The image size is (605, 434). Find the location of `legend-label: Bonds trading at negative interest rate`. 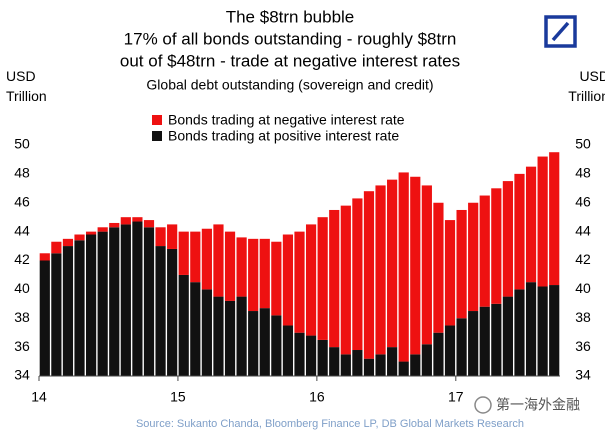

legend-label: Bonds trading at negative interest rate is located at coordinates (286, 120).